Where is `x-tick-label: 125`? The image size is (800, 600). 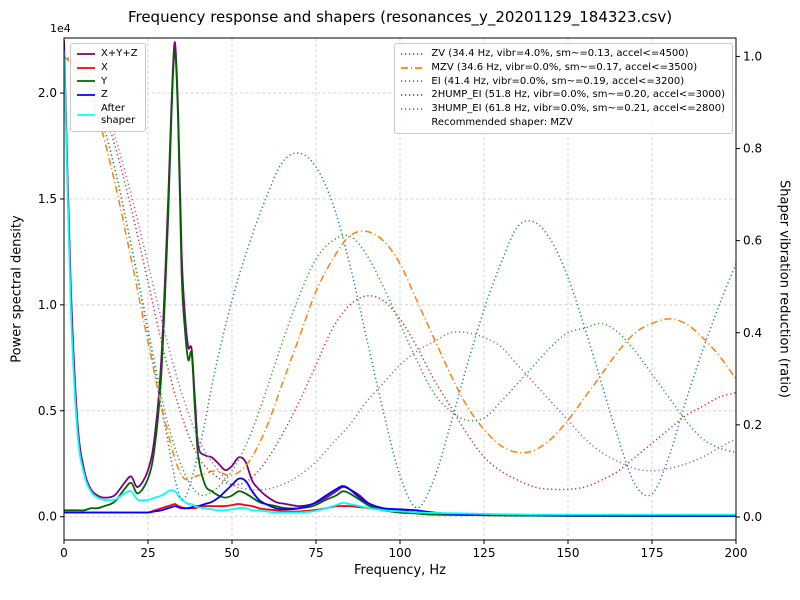
x-tick-label: 125 is located at coordinates (484, 553).